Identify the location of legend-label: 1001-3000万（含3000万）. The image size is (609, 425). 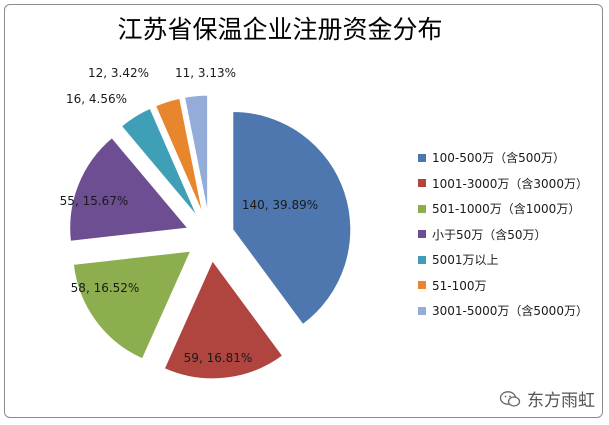
(510, 183).